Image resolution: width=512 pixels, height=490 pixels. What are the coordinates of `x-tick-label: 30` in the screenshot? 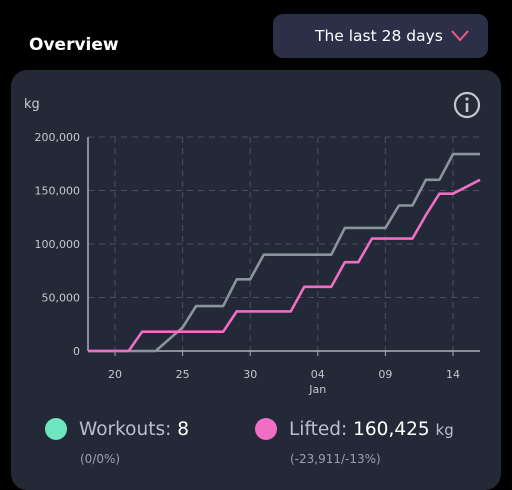 It's located at (250, 374).